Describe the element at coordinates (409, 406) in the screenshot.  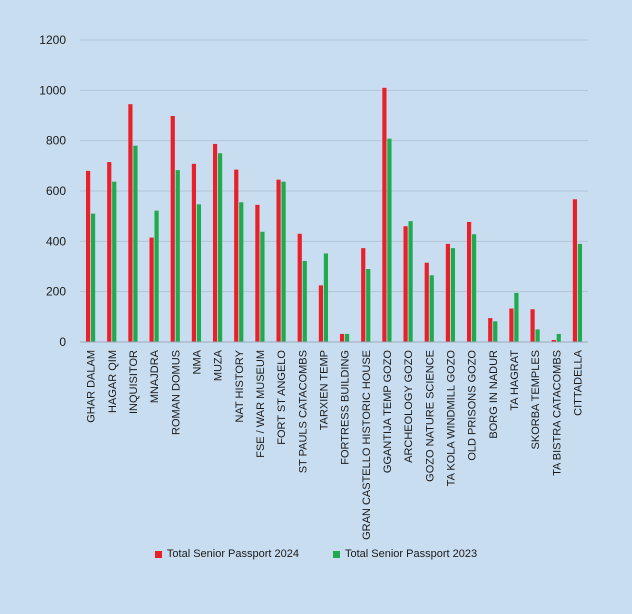
I see `category-label: ARCHEOLOGY GOZO` at that location.